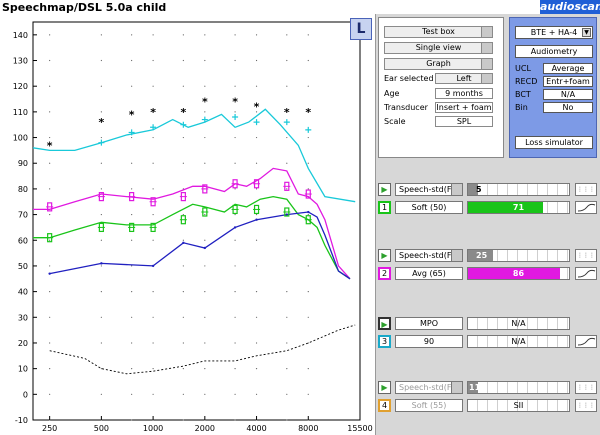  I want to click on test-2-result-value: 86, so click(518, 273).